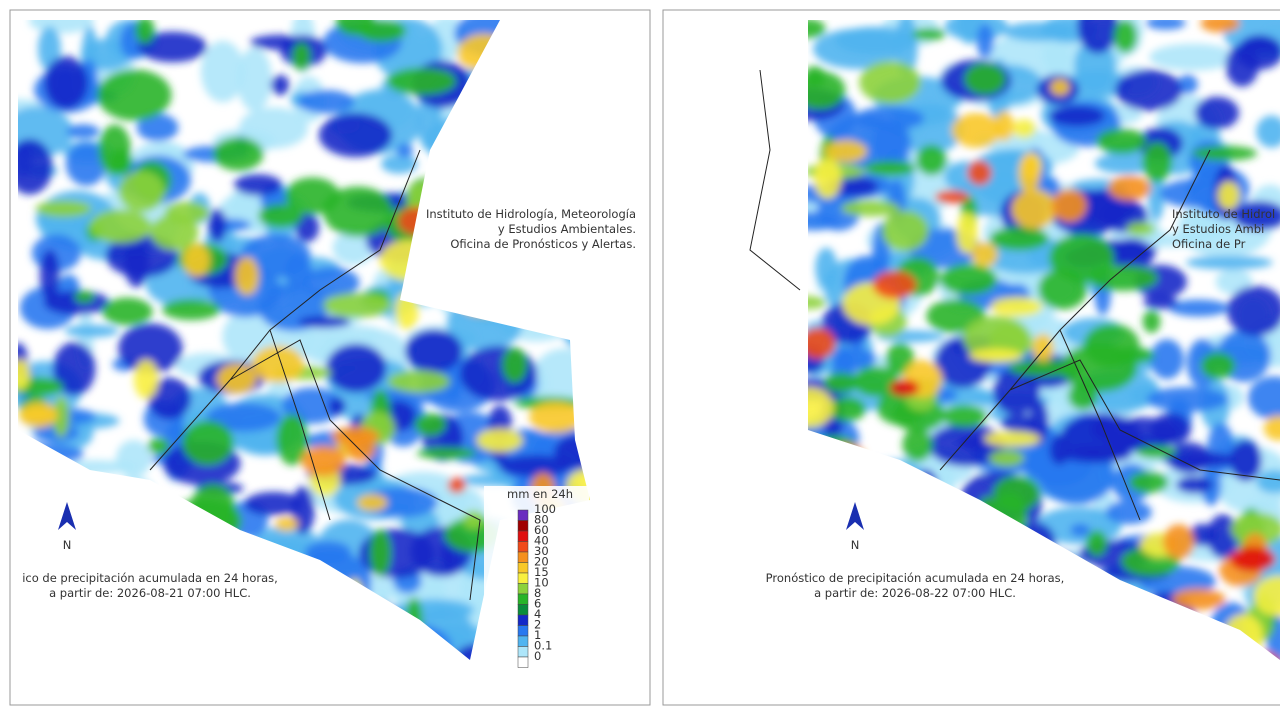 This screenshot has width=1280, height=724. What do you see at coordinates (541, 562) in the screenshot?
I see `legend-label: 20` at bounding box center [541, 562].